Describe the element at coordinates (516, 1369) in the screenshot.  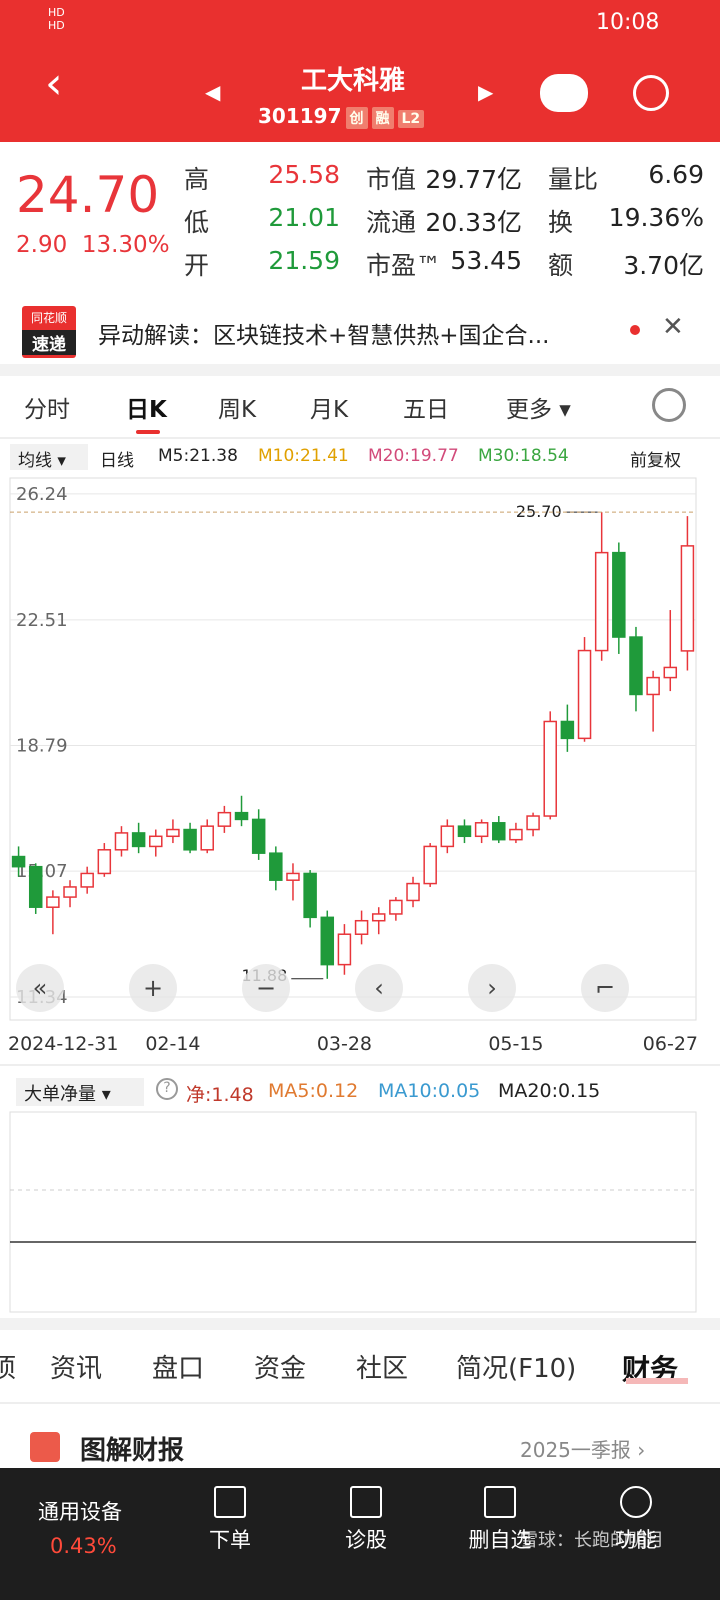
I see `bottom-tab: 简况(F10)` at that location.